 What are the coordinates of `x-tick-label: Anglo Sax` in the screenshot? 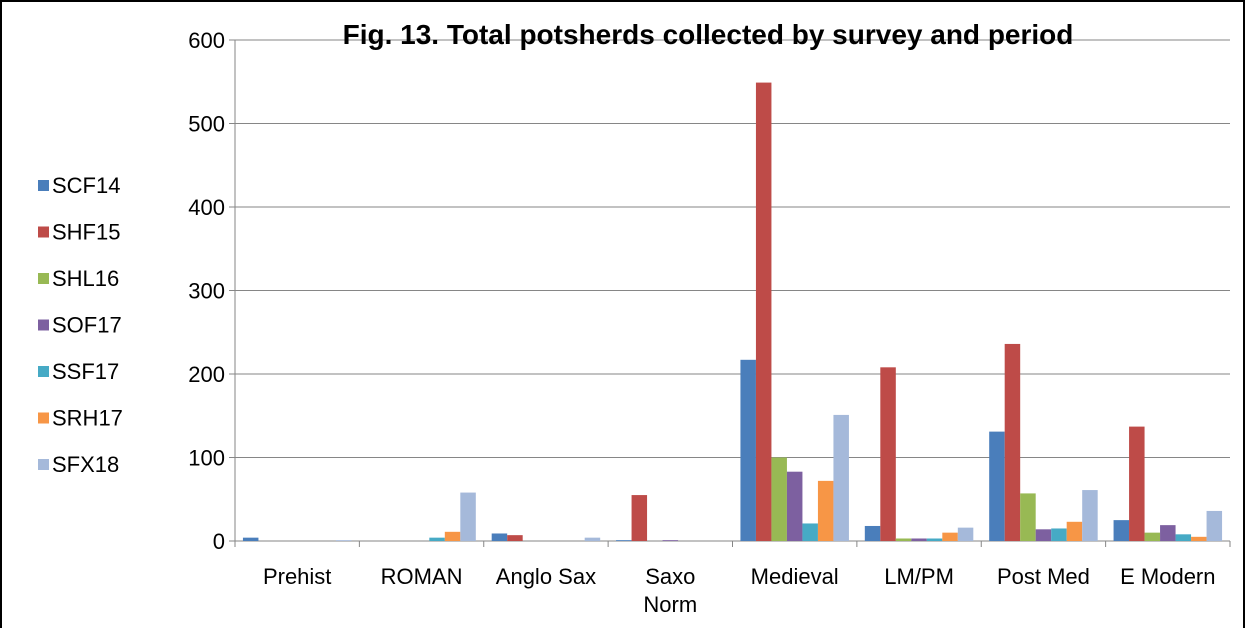 It's located at (546, 576).